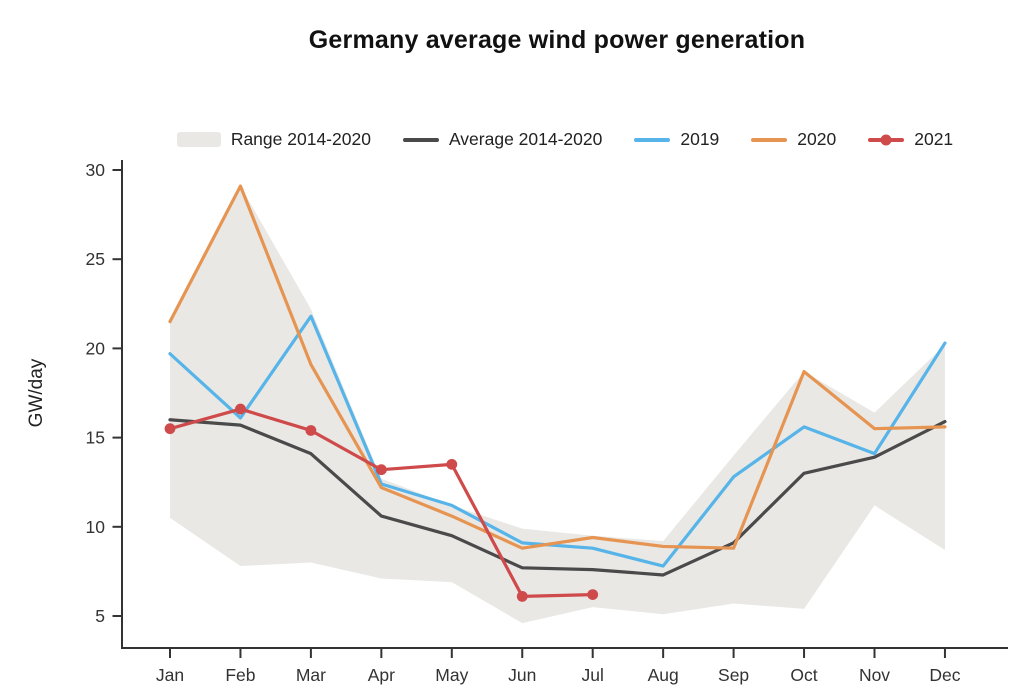 The width and height of the screenshot is (1024, 696). What do you see at coordinates (95, 438) in the screenshot?
I see `y-tick-label: 15` at bounding box center [95, 438].